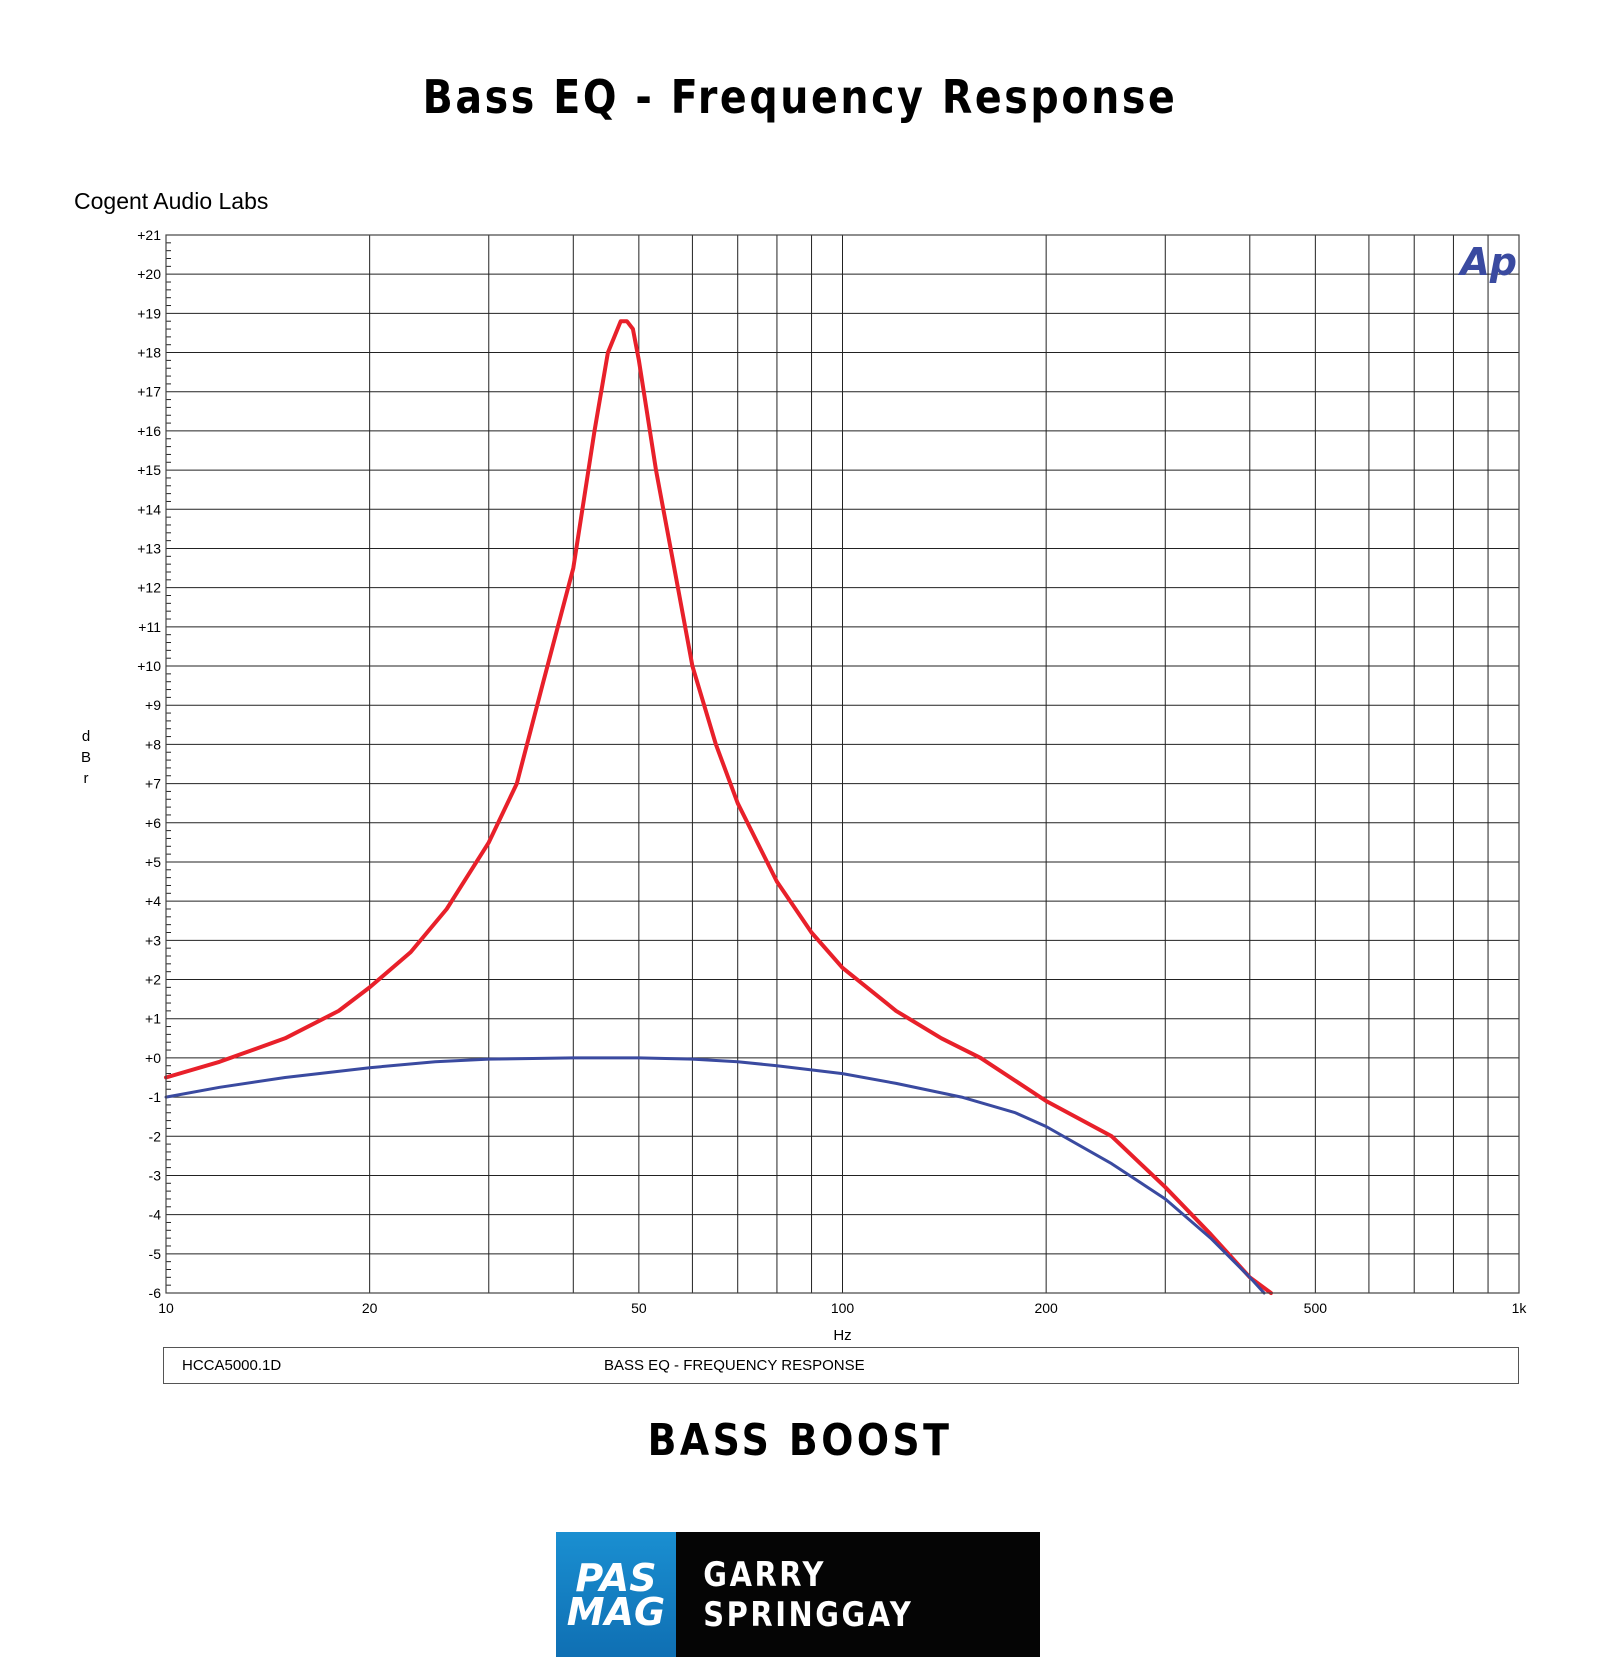 Image resolution: width=1600 pixels, height=1657 pixels. Describe the element at coordinates (800, 97) in the screenshot. I see `page-title: Bass EQ - Frequency Response` at that location.